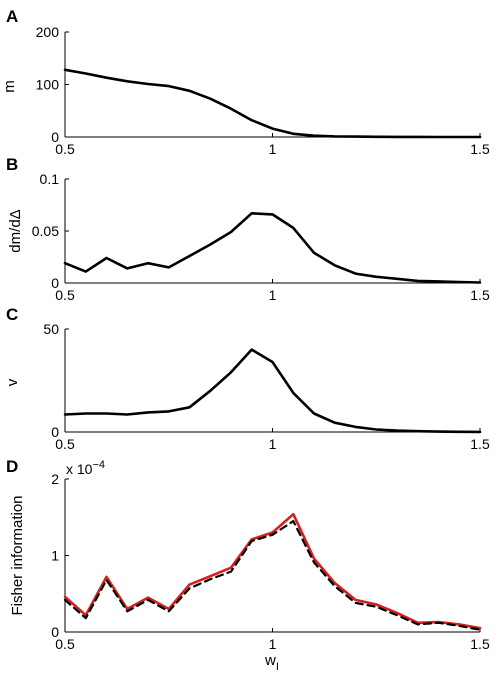  Describe the element at coordinates (9, 86) in the screenshot. I see `y-axis-label: m` at that location.